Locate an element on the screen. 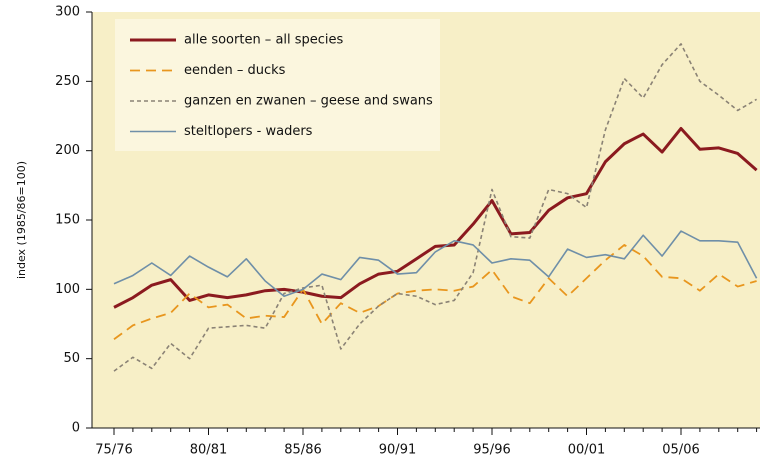 The height and width of the screenshot is (469, 760). x-tick-label: 05/06 is located at coordinates (680, 450).